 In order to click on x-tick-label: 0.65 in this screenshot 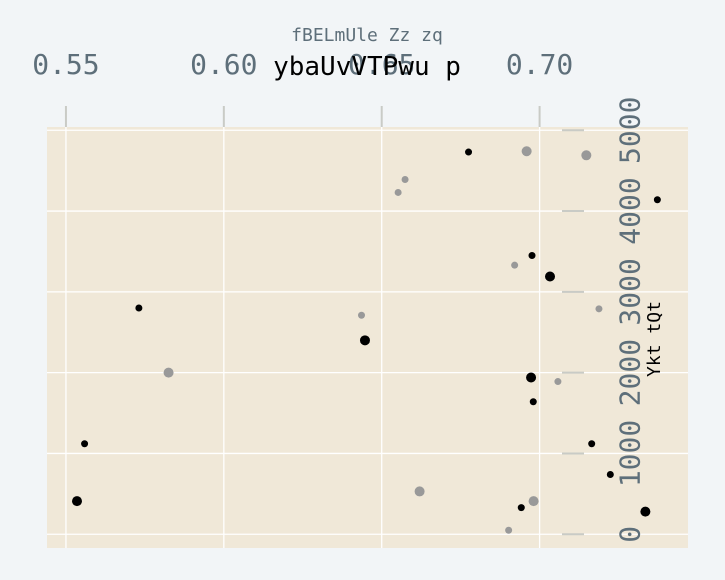, I will do `click(381, 64)`.